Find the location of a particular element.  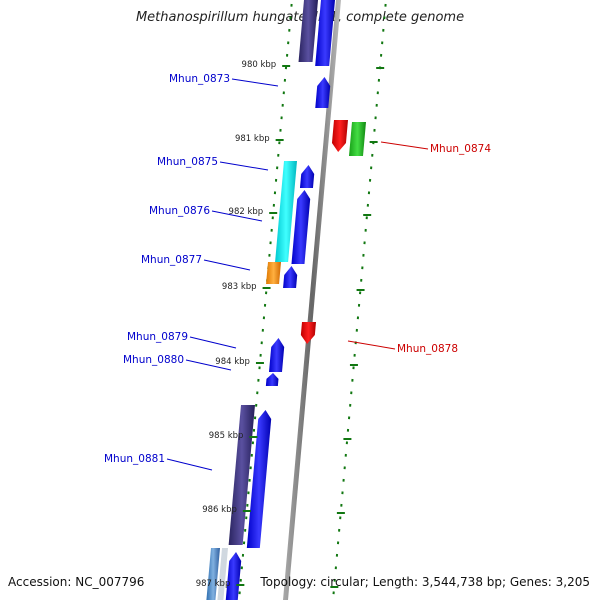

tick-label: 981 kbp is located at coordinates (252, 139).